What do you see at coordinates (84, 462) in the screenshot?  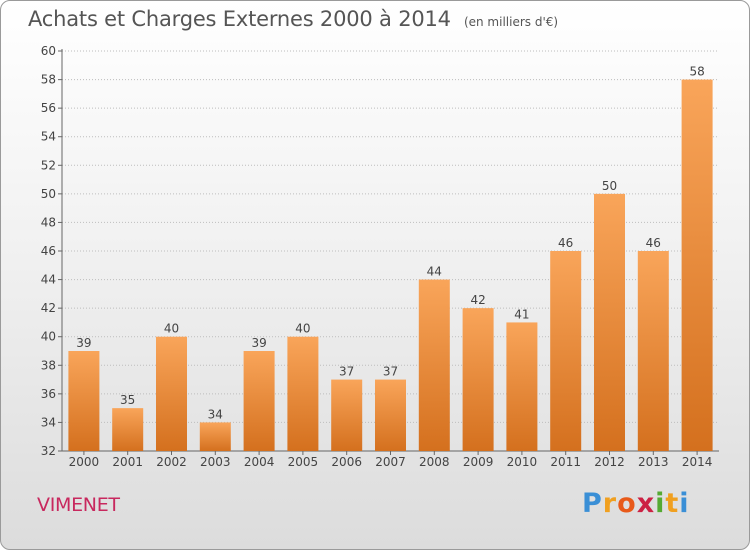 I see `x-tick-label: 2000` at bounding box center [84, 462].